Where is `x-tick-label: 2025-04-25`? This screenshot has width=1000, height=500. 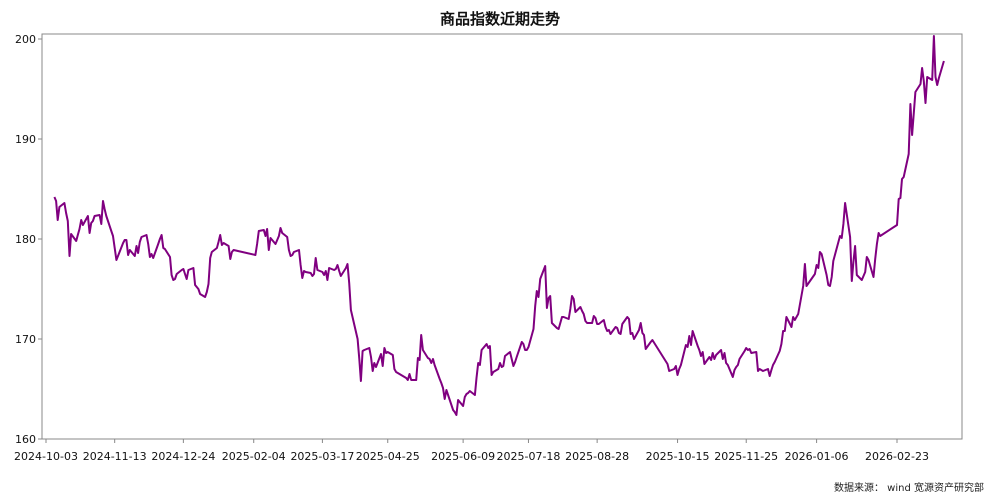
x-tick-label: 2025-04-25 is located at coordinates (388, 456).